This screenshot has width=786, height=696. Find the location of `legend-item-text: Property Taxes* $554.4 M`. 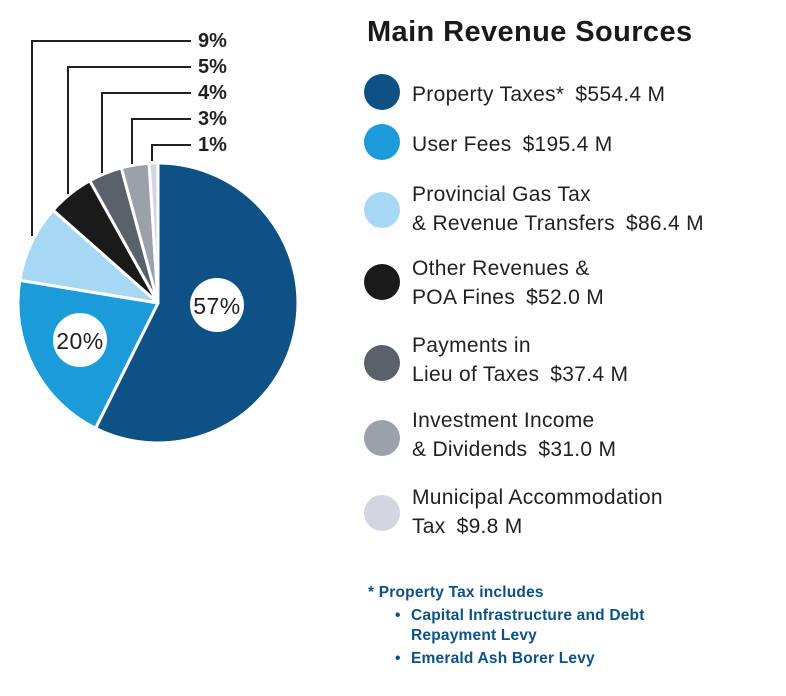

legend-item-text: Property Taxes* $554.4 M is located at coordinates (538, 94).